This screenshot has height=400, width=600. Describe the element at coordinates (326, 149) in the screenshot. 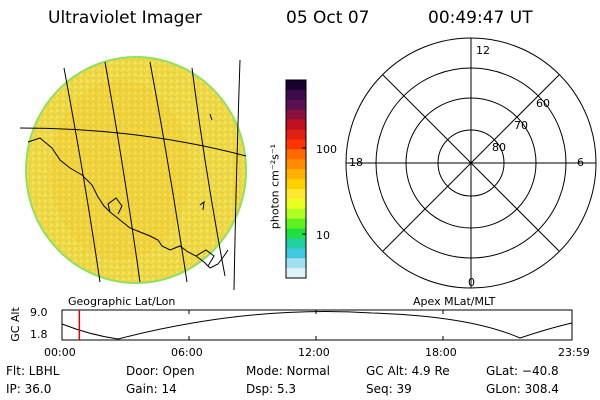

I see `colorbar-tick-100: 100` at that location.